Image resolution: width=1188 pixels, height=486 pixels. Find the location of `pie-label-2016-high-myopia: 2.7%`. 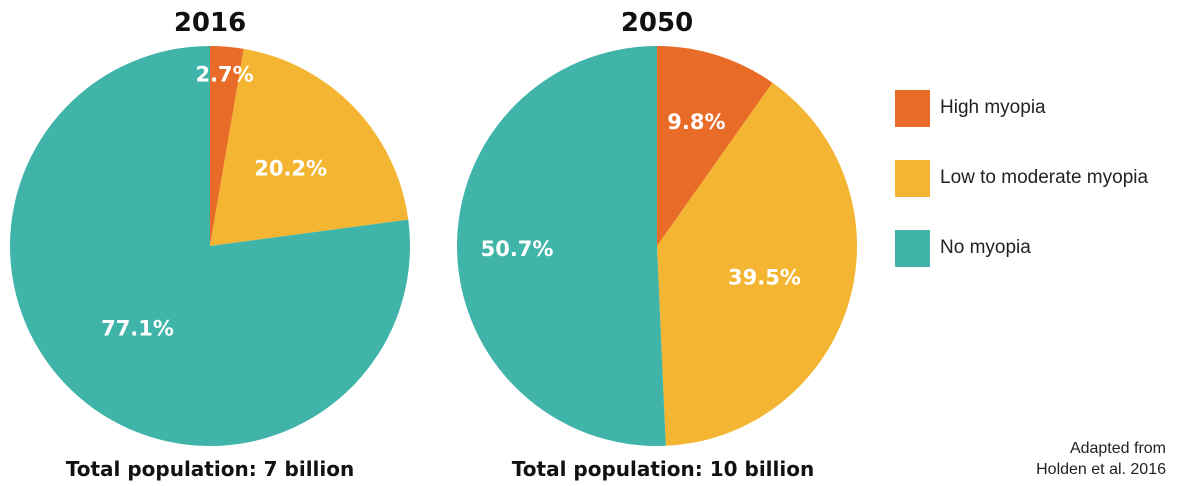

pie-label-2016-high-myopia: 2.7% is located at coordinates (224, 75).